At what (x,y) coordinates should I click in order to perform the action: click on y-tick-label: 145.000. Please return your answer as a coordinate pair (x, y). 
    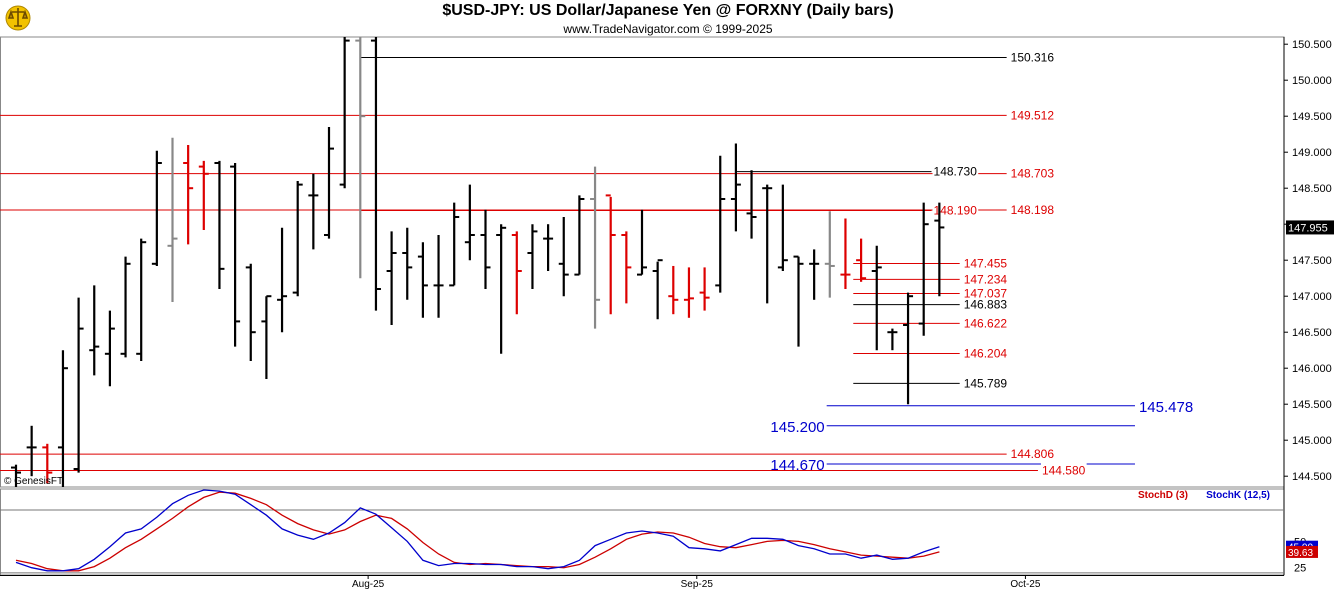
    Looking at the image, I should click on (1312, 441).